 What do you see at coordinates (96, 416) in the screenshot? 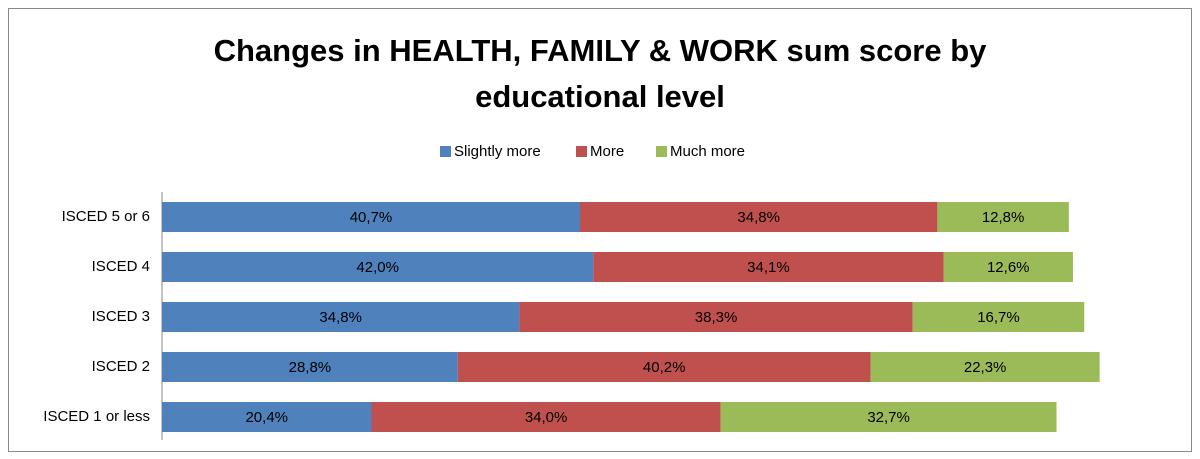
I see `y-tick-label: ISCED 1 or less` at bounding box center [96, 416].